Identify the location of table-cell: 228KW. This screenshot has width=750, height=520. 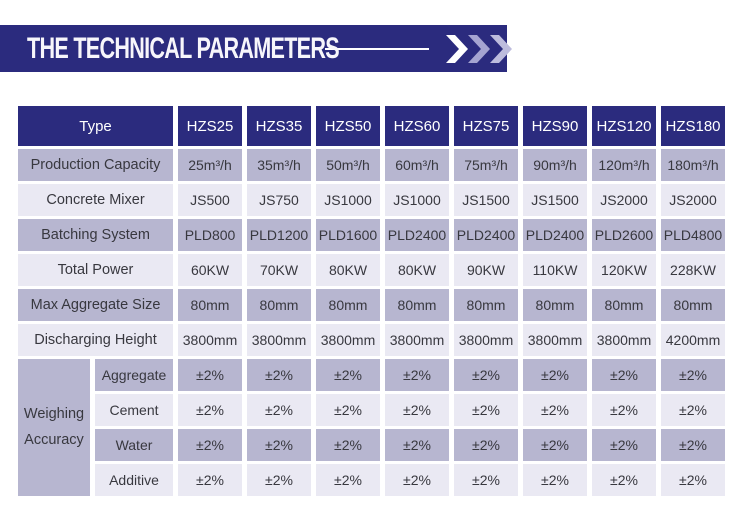
(693, 270).